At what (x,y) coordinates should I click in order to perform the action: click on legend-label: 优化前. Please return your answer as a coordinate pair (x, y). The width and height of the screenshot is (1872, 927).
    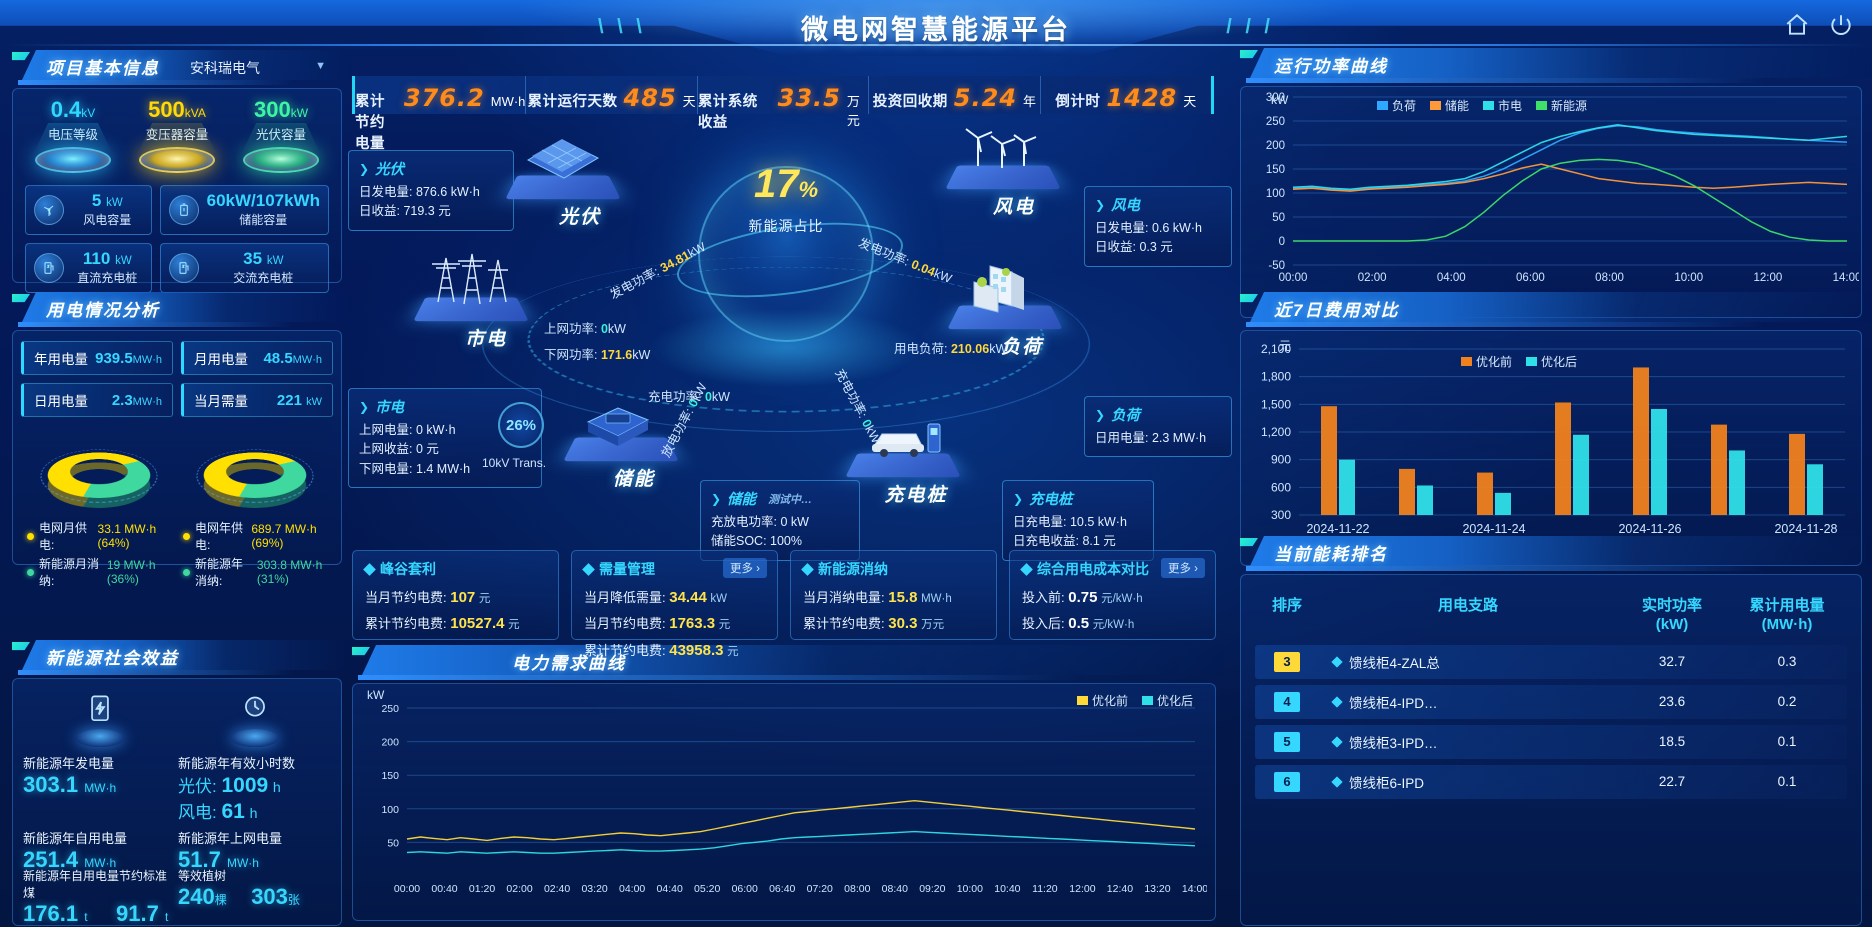
    Looking at the image, I should click on (1109, 701).